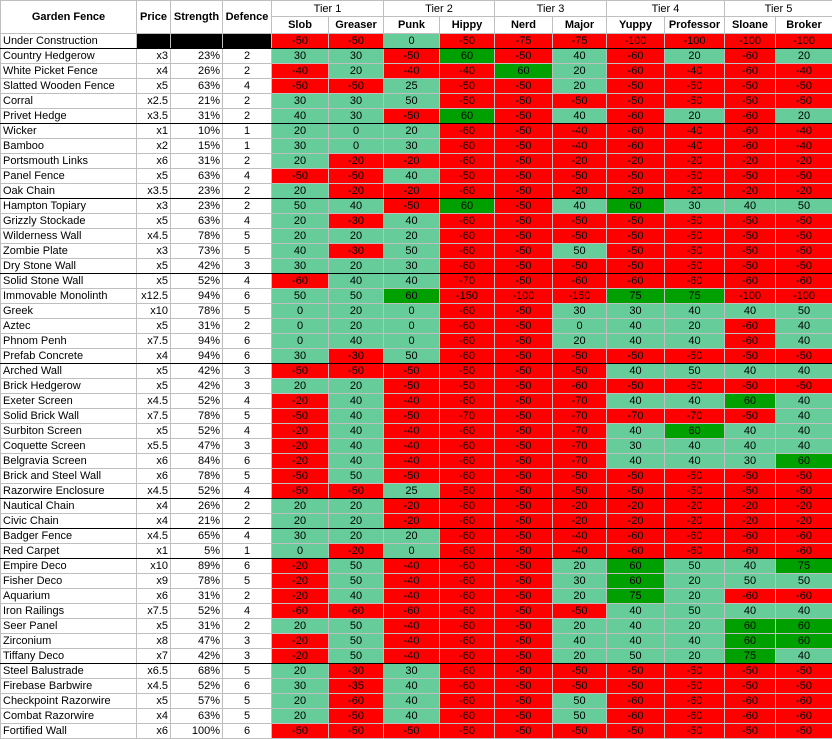 This screenshot has height=739, width=832. What do you see at coordinates (636, 596) in the screenshot?
I see `modifier-cell: 75` at bounding box center [636, 596].